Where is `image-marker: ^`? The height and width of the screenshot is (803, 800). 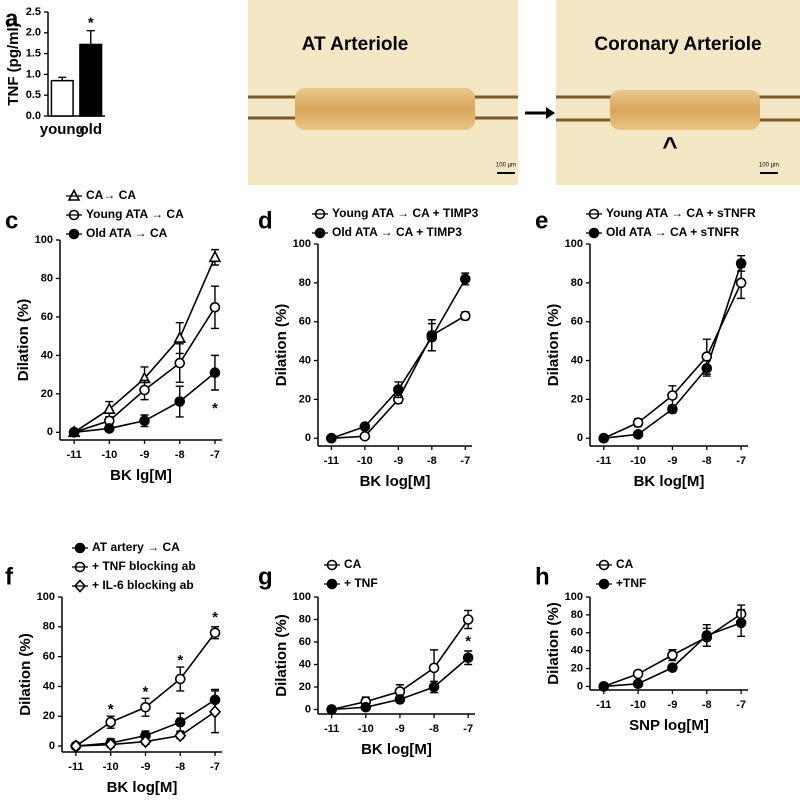
image-marker: ^ is located at coordinates (669, 146).